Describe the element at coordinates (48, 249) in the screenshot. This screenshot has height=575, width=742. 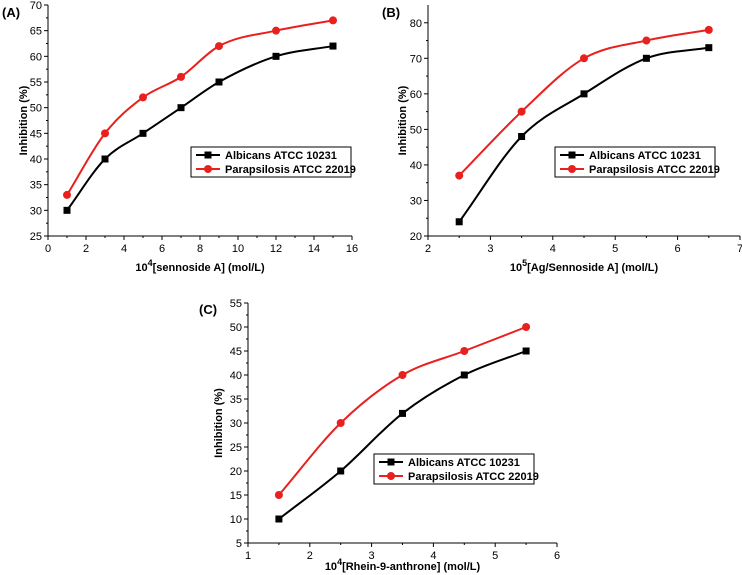
I see `chart-0-x-tick-label-0: 0` at that location.